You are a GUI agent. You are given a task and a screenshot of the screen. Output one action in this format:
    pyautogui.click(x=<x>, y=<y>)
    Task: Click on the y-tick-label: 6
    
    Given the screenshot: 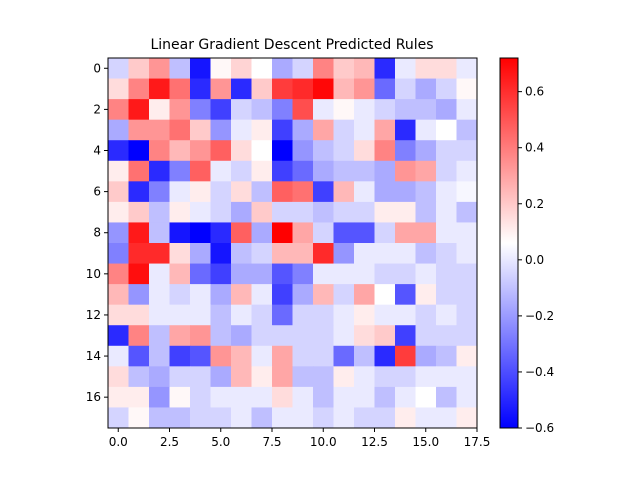 What is the action you would take?
    pyautogui.click(x=97, y=192)
    